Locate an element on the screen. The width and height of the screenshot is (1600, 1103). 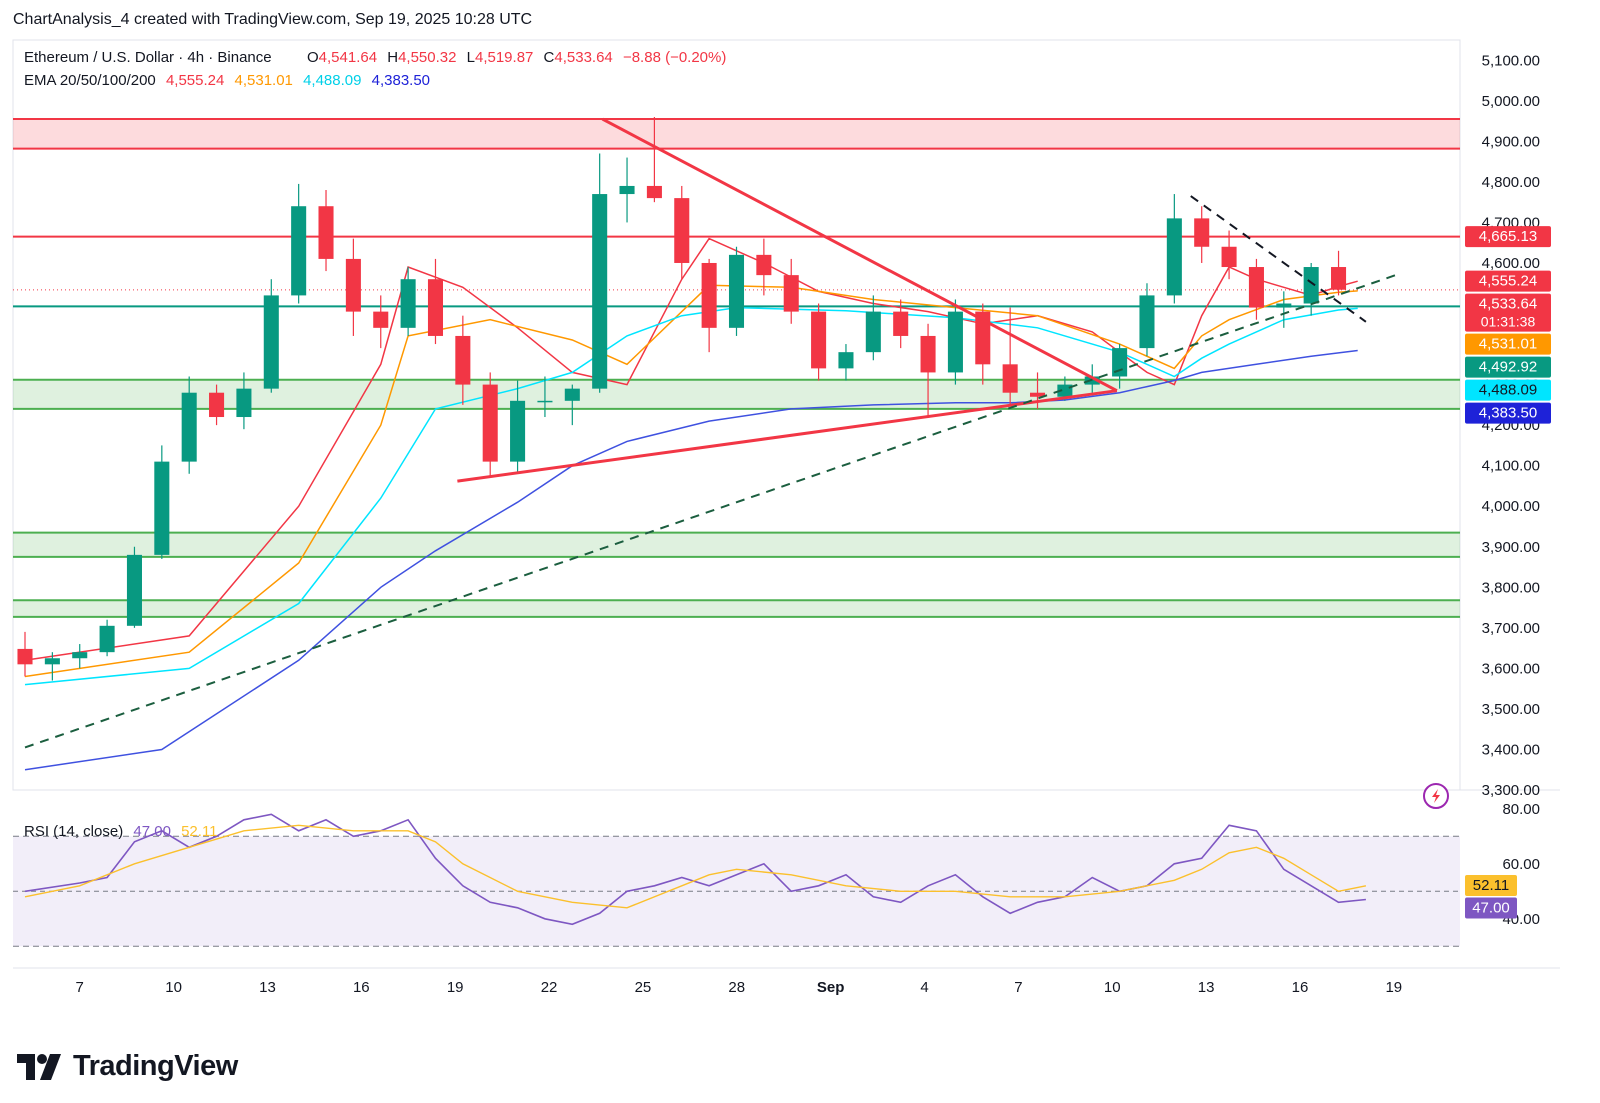
price-axis-tick: 3,300.00 is located at coordinates (1511, 790).